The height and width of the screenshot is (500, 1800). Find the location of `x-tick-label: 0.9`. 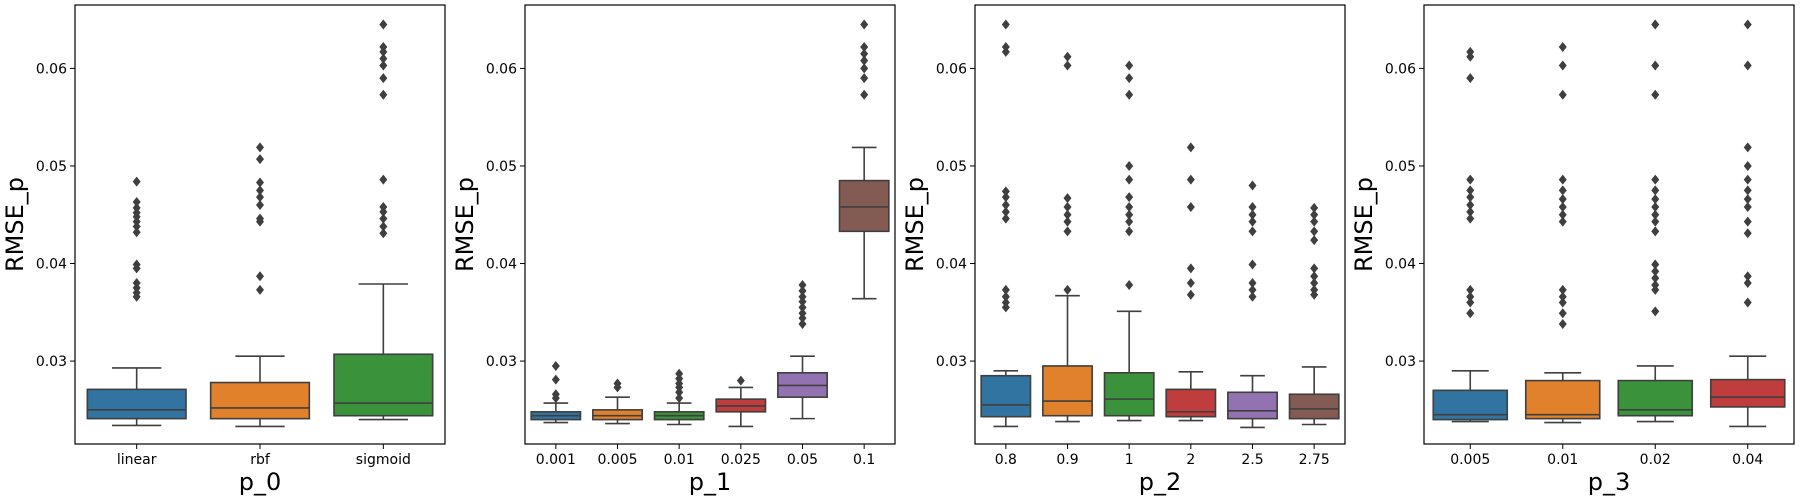

x-tick-label: 0.9 is located at coordinates (1067, 460).